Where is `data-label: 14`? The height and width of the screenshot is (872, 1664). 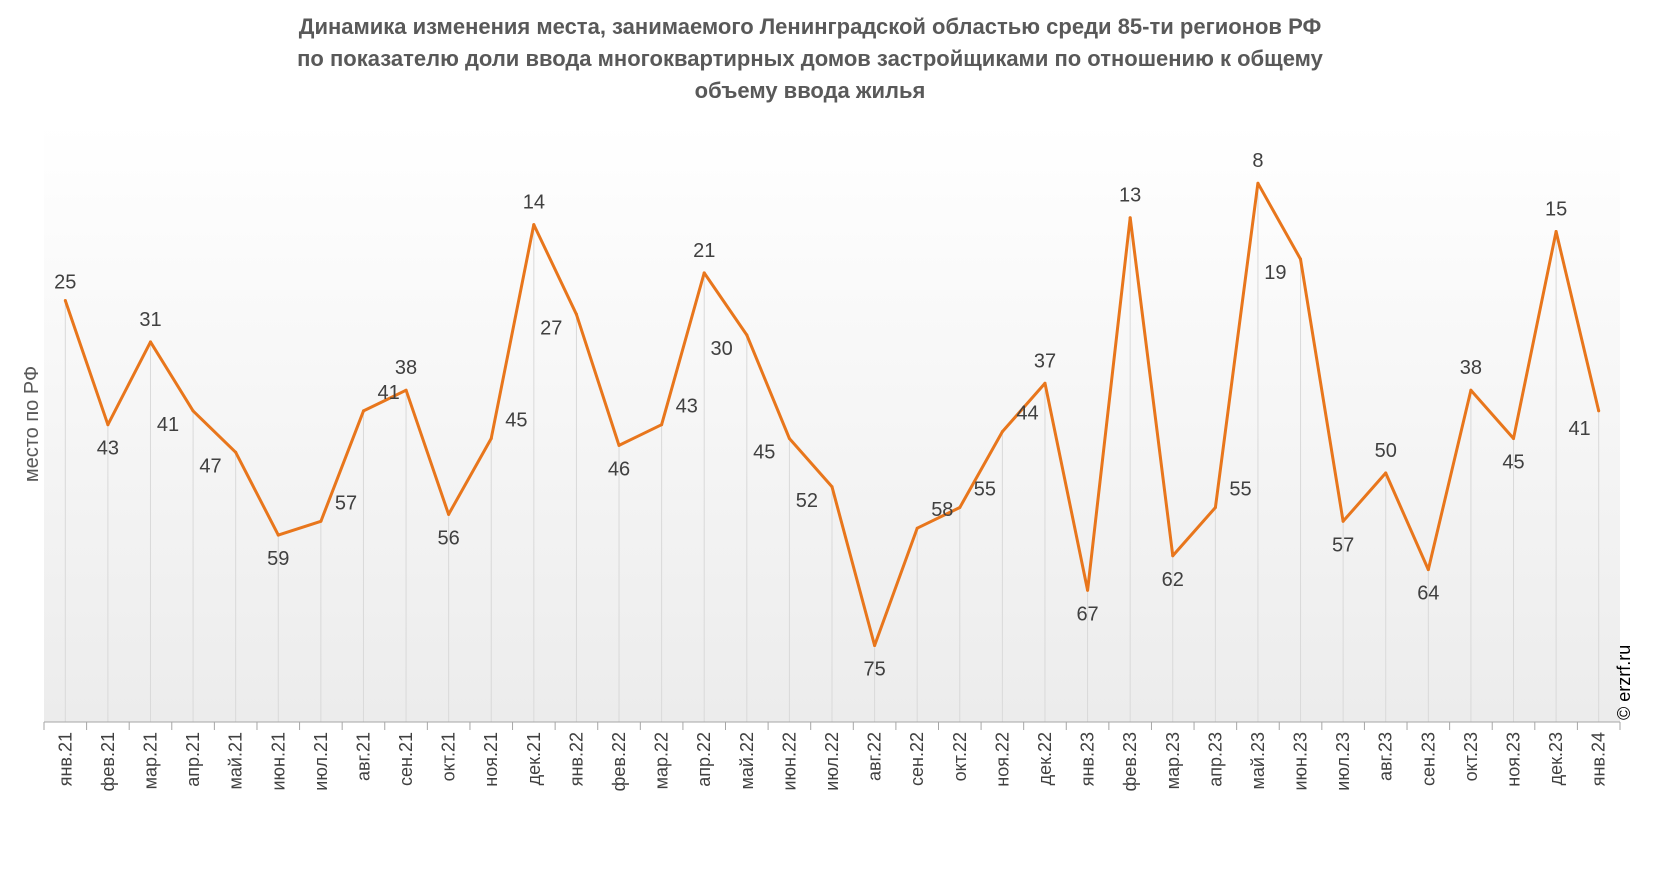
data-label: 14 is located at coordinates (534, 203).